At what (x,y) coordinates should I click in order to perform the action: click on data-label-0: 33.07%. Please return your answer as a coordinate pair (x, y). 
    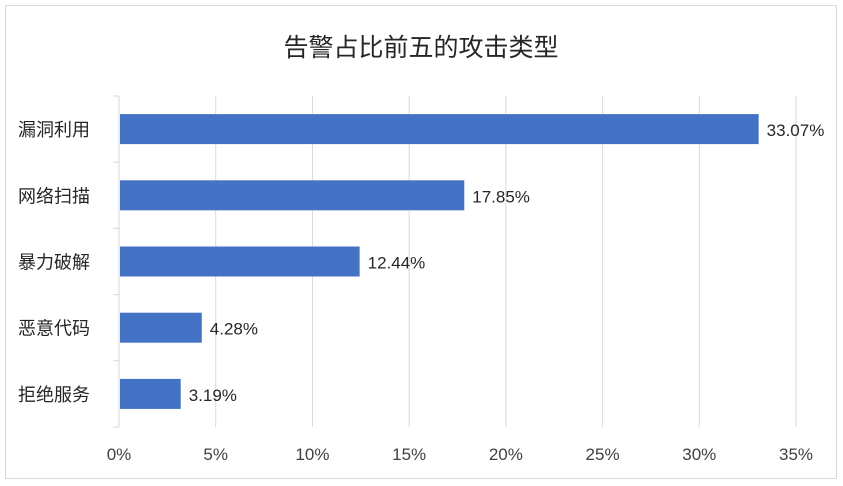
    Looking at the image, I should click on (796, 130).